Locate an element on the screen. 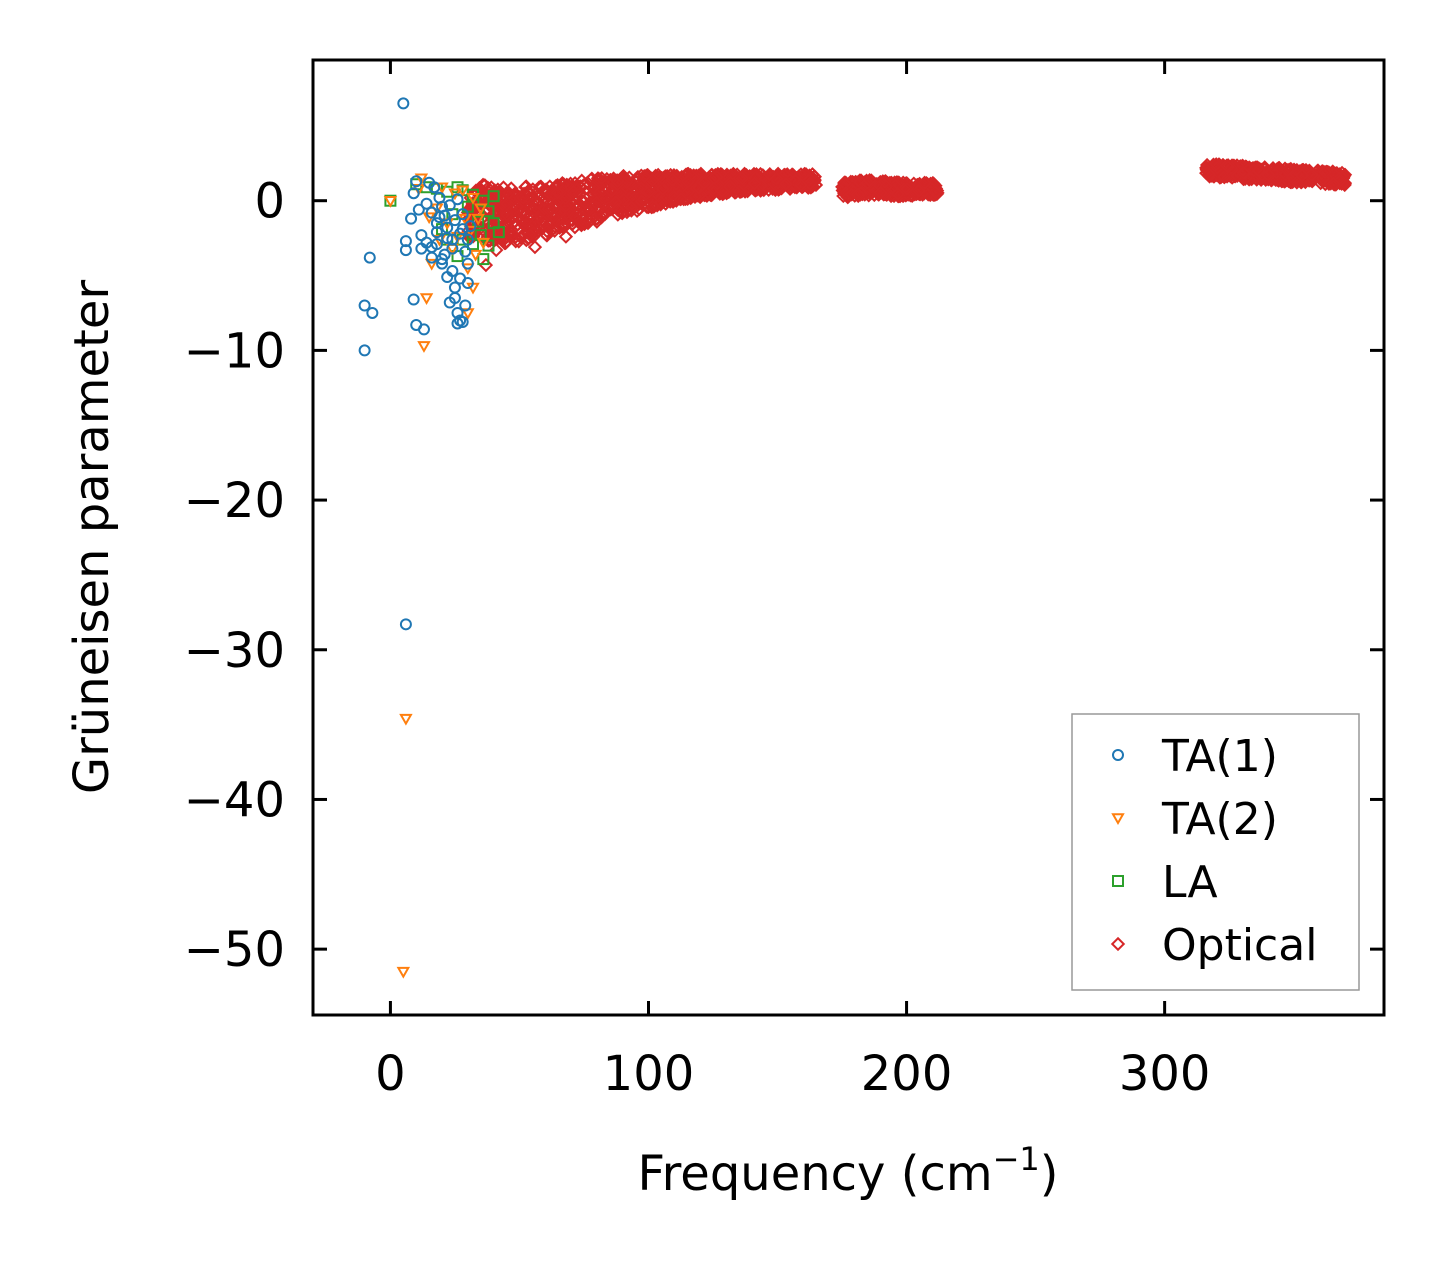 This screenshot has height=1268, width=1443. legend-marker-optical is located at coordinates (1118, 944).